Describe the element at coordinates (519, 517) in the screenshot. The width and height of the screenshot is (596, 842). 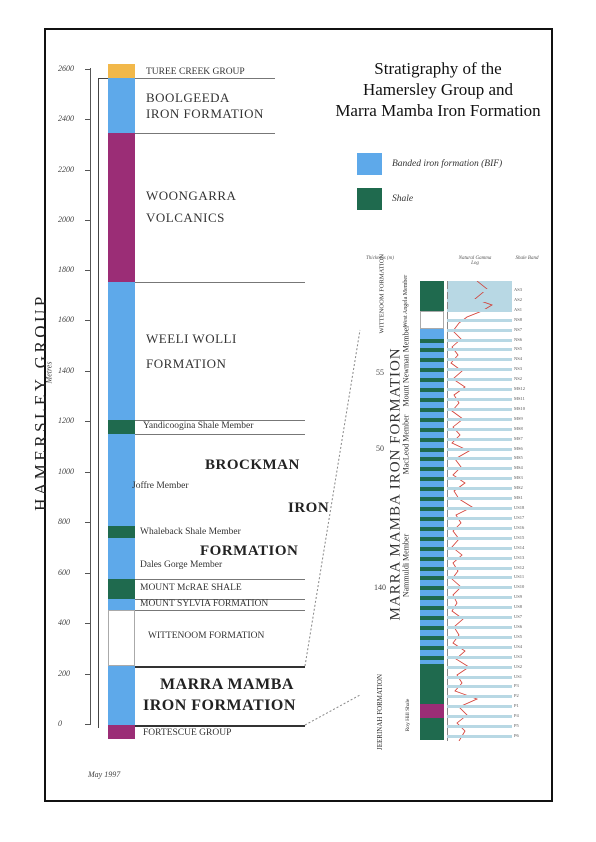
I see `shale-band-label: US17` at that location.